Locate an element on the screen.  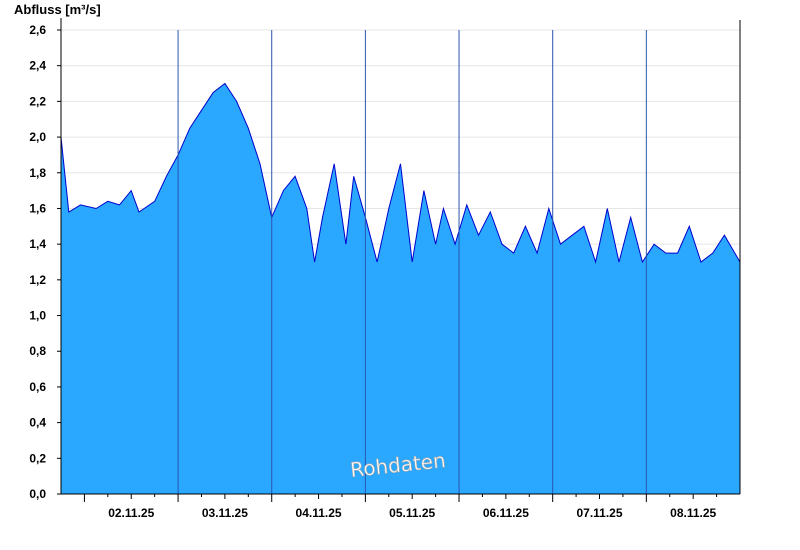
x-tick-label: 03.11.25 is located at coordinates (225, 513).